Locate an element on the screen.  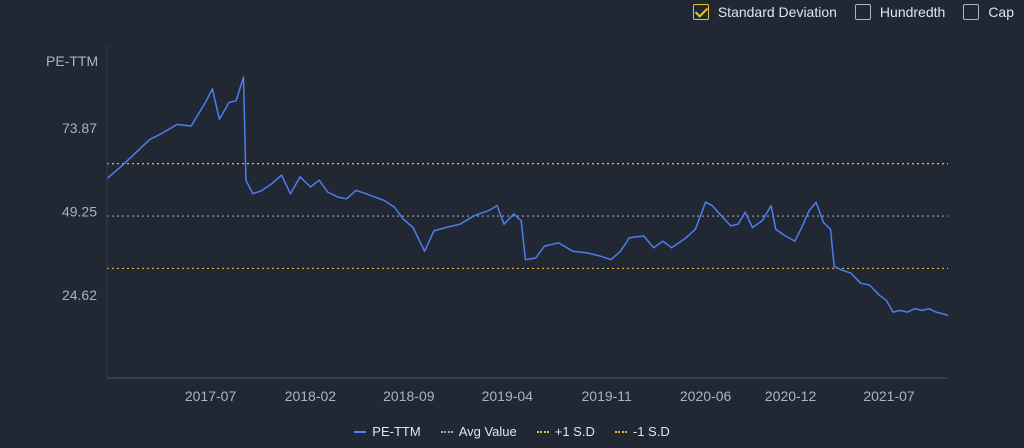
y-tick-label: 49.25 is located at coordinates (79, 211).